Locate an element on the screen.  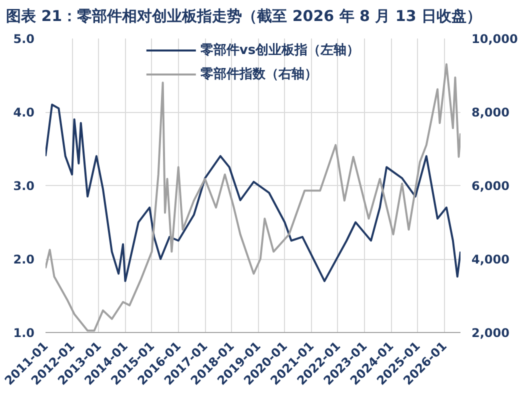
y-tick-label: 4.0 is located at coordinates (24, 112).